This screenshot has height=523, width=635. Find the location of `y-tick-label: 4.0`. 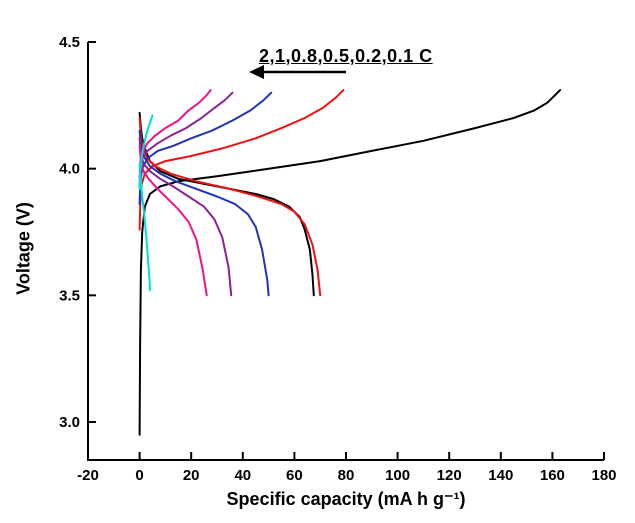

y-tick-label: 4.0 is located at coordinates (69, 169).